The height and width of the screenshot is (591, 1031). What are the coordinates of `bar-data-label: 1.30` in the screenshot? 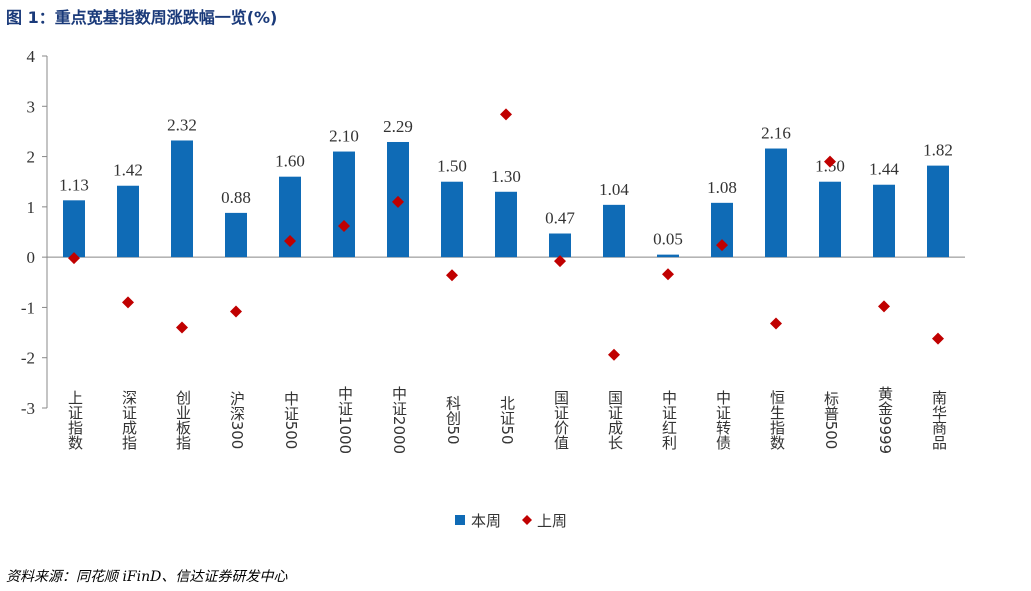 It's located at (506, 176).